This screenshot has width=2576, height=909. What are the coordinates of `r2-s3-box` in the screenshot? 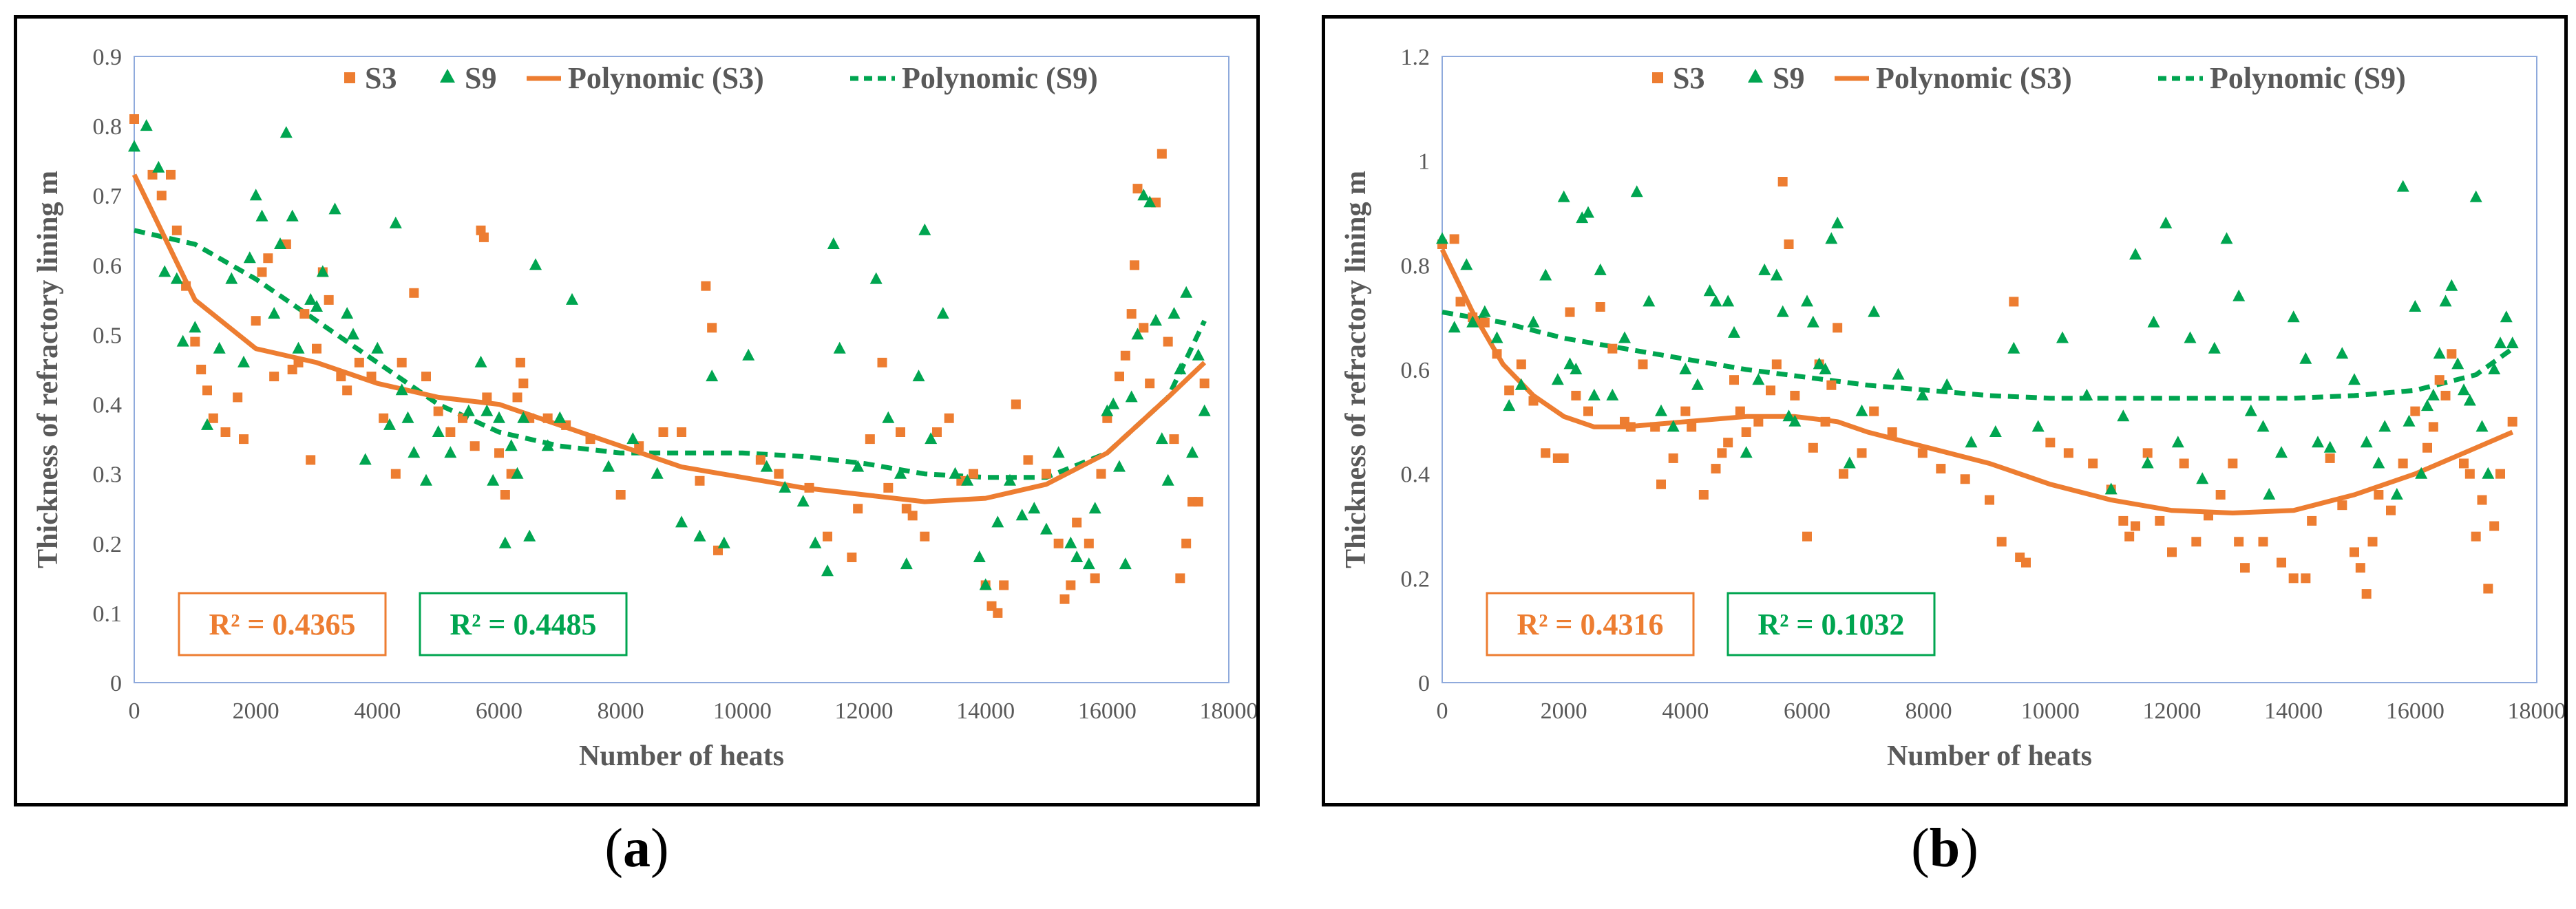 It's located at (1591, 624).